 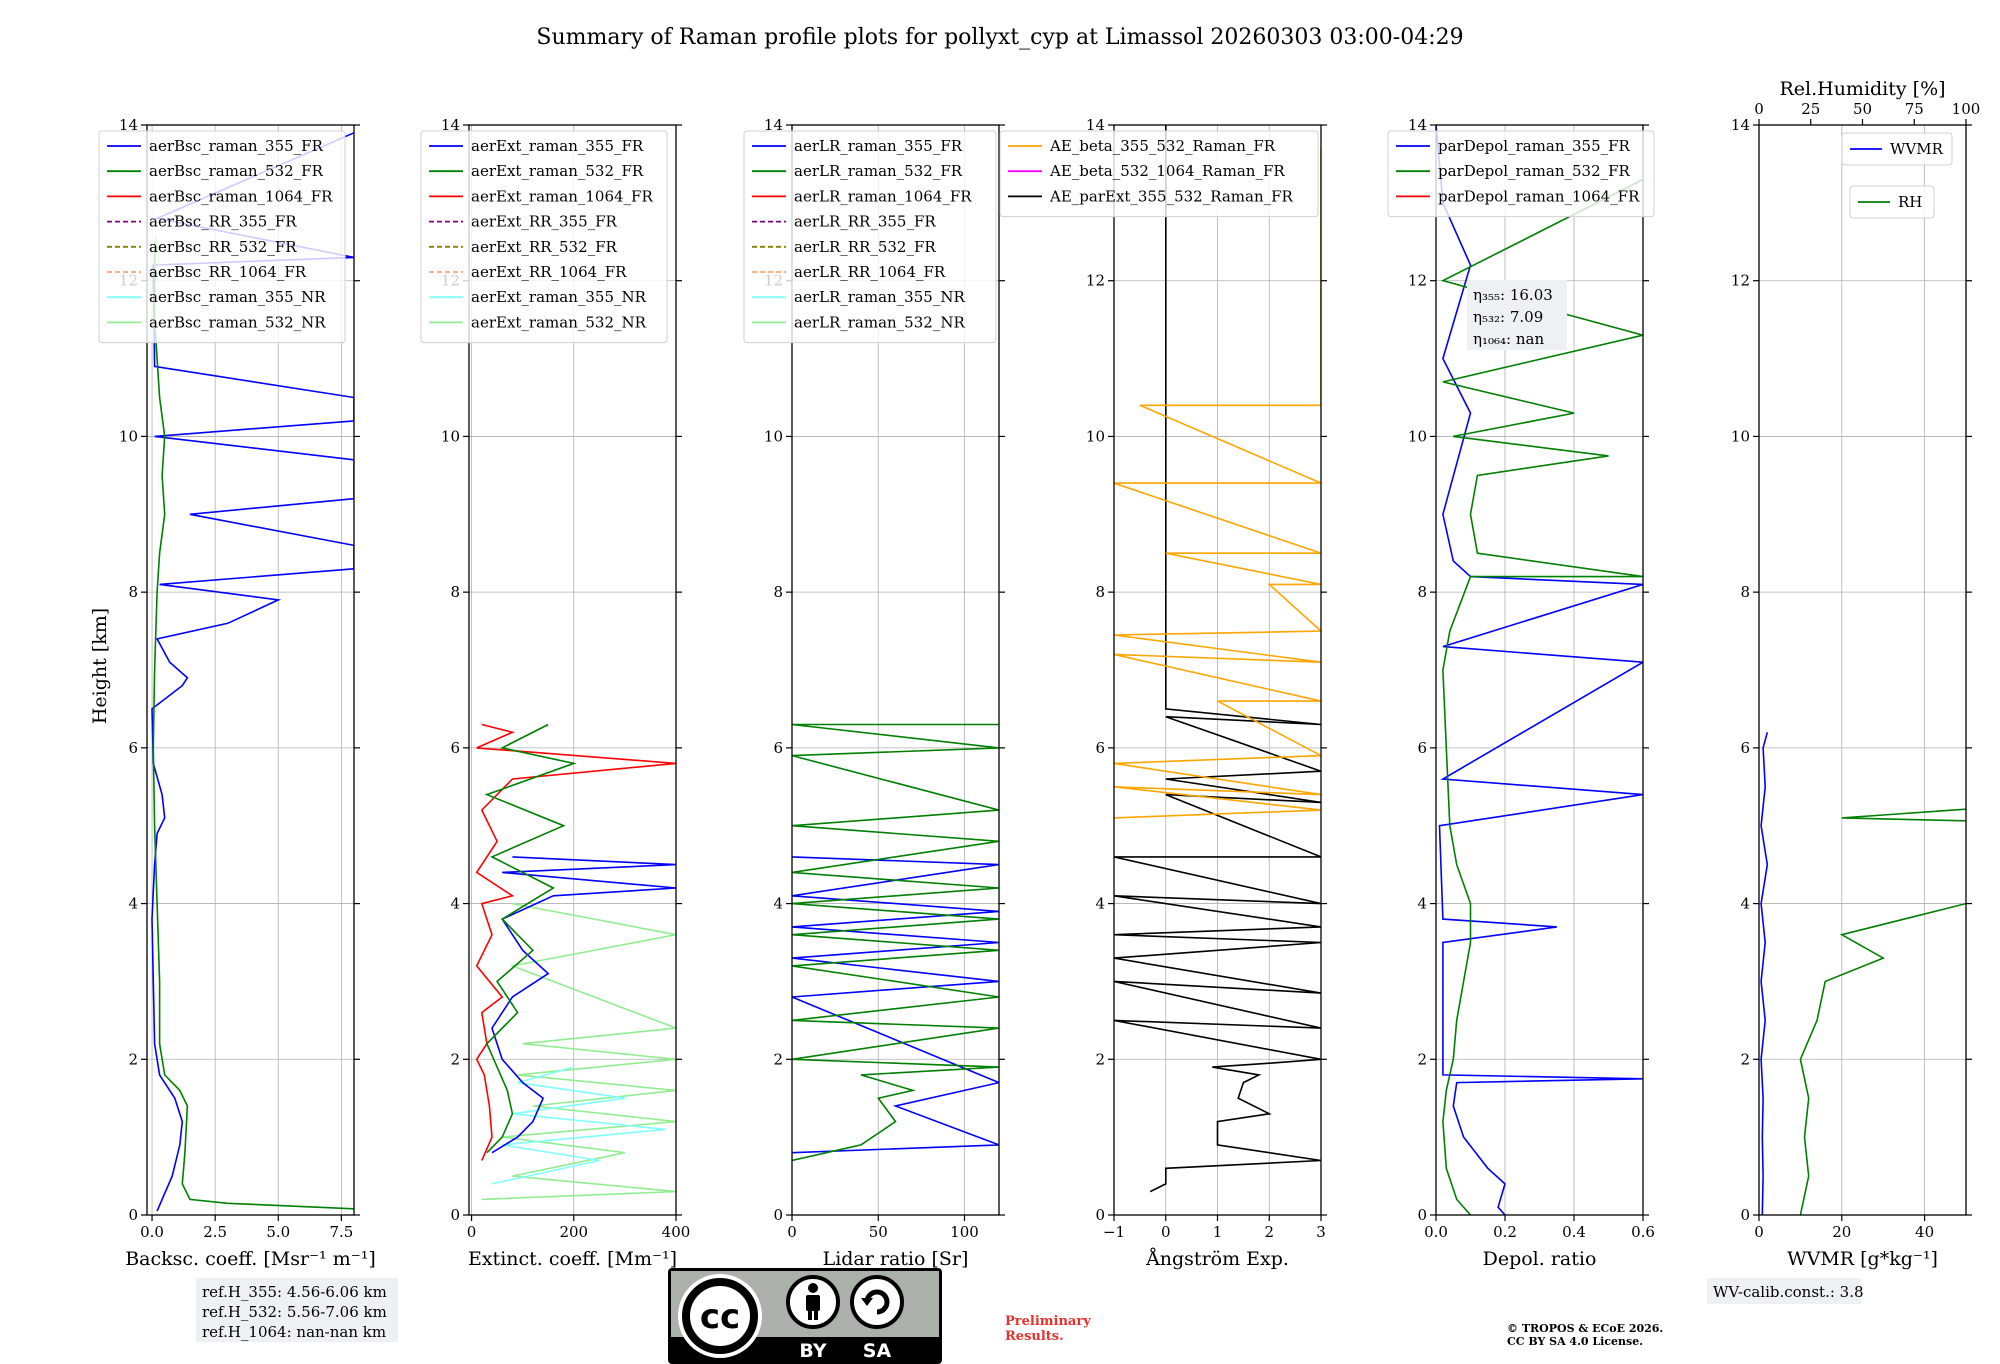 I want to click on x-tick-label: 100, so click(x=964, y=1232).